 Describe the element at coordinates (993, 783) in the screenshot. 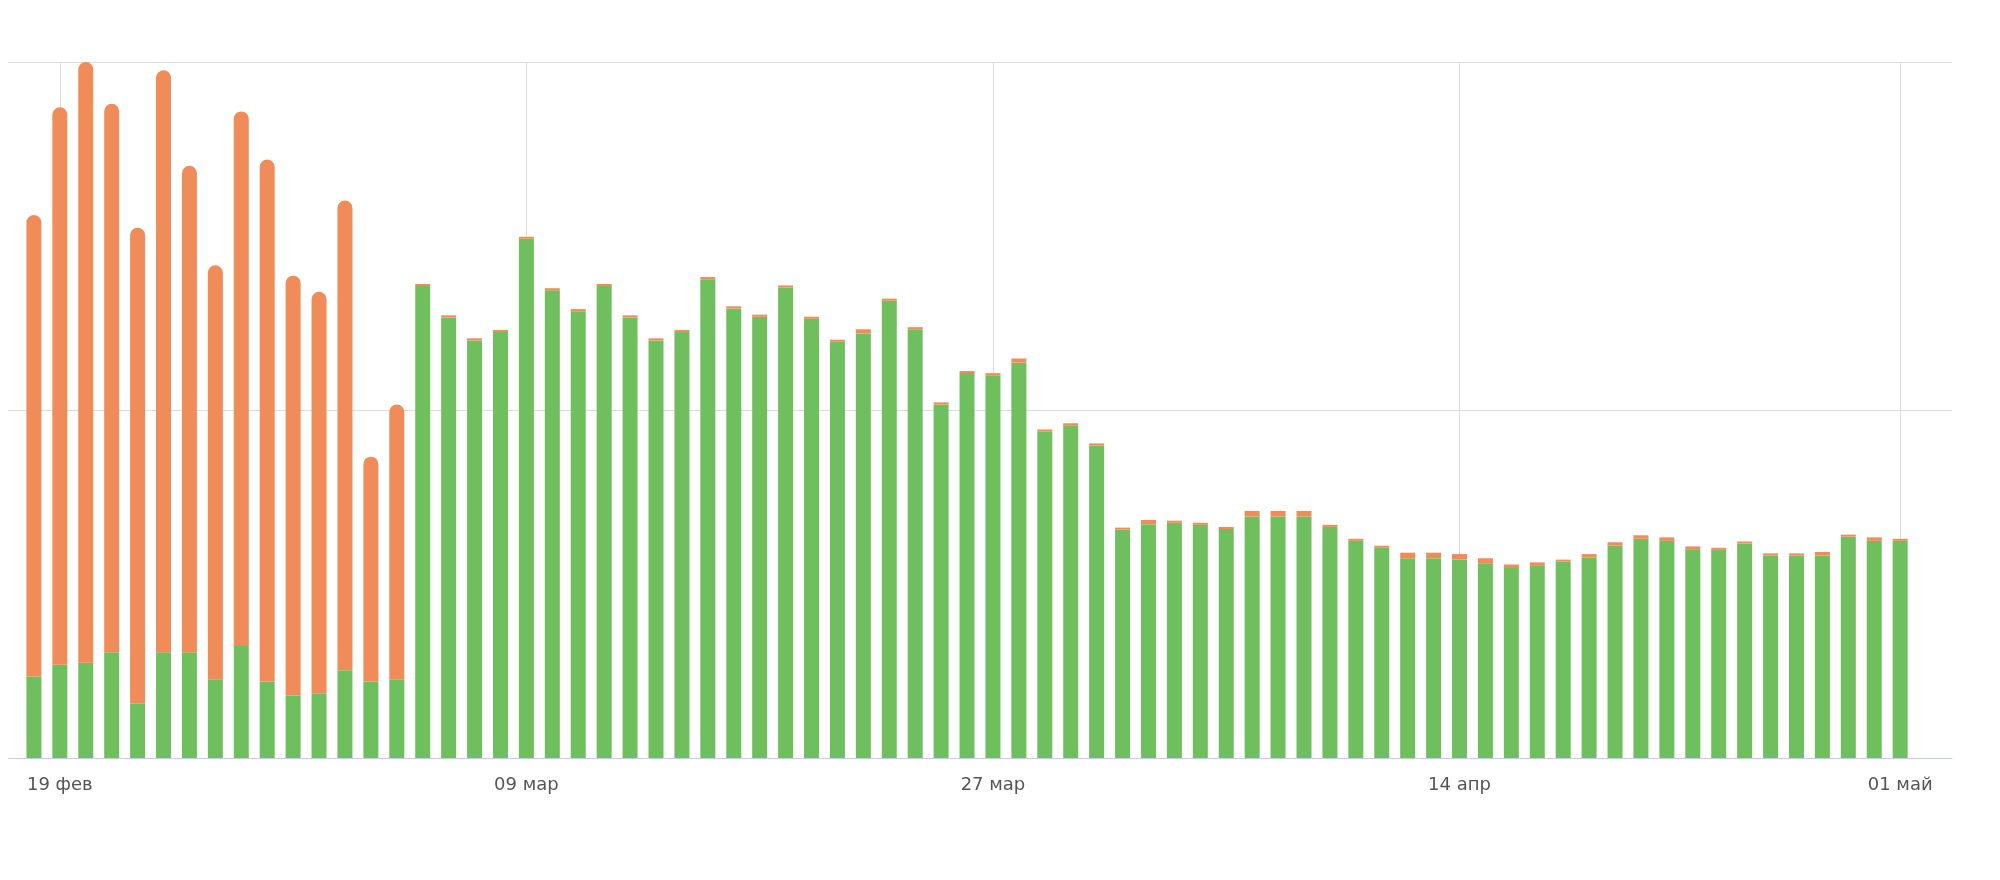

I see `x-tick-label: 27 мар` at that location.